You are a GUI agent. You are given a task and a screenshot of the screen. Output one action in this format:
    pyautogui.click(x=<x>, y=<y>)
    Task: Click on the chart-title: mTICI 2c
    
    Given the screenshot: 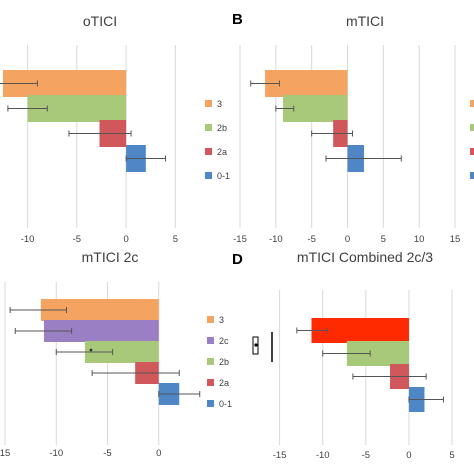 What is the action you would take?
    pyautogui.click(x=110, y=257)
    